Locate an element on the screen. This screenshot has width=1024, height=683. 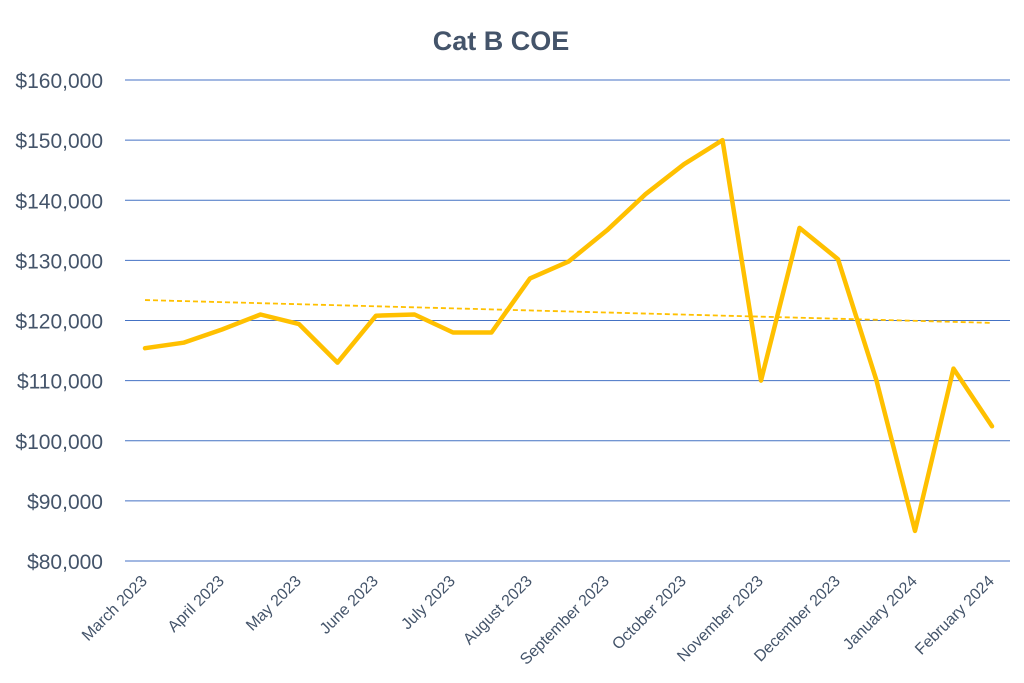
x-tick-label: June 2023 is located at coordinates (349, 605).